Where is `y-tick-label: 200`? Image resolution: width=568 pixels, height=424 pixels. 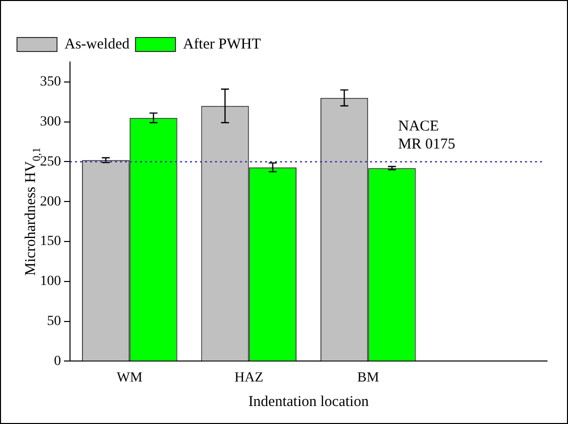
y-tick-label: 200 is located at coordinates (50, 202).